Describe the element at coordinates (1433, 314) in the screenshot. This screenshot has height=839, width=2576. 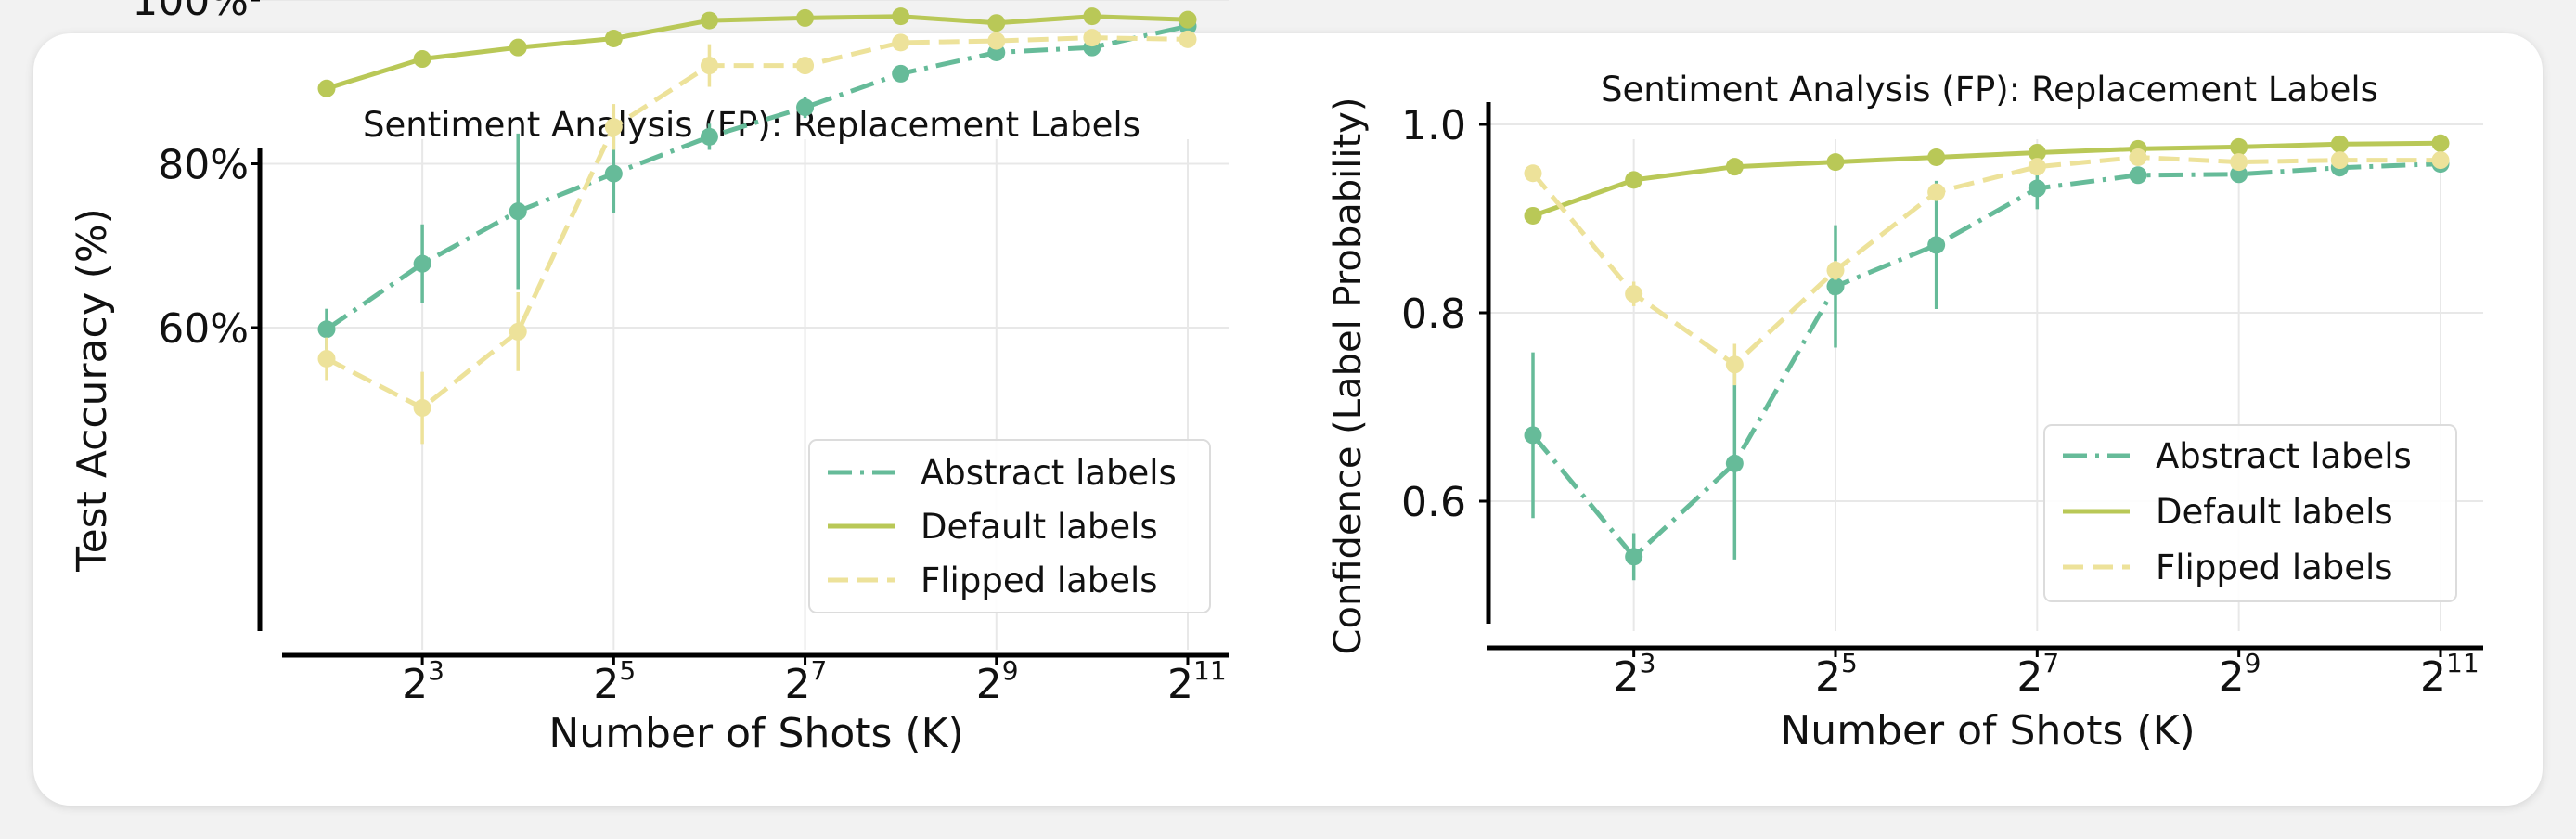
I see `y-tick-label: 0.8` at that location.